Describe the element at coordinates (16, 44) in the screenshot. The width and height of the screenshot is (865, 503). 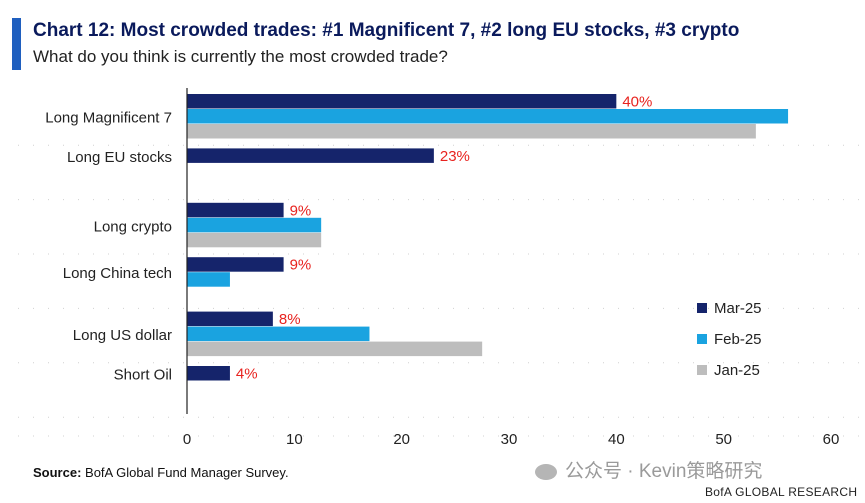
I see `title-accent-bar` at that location.